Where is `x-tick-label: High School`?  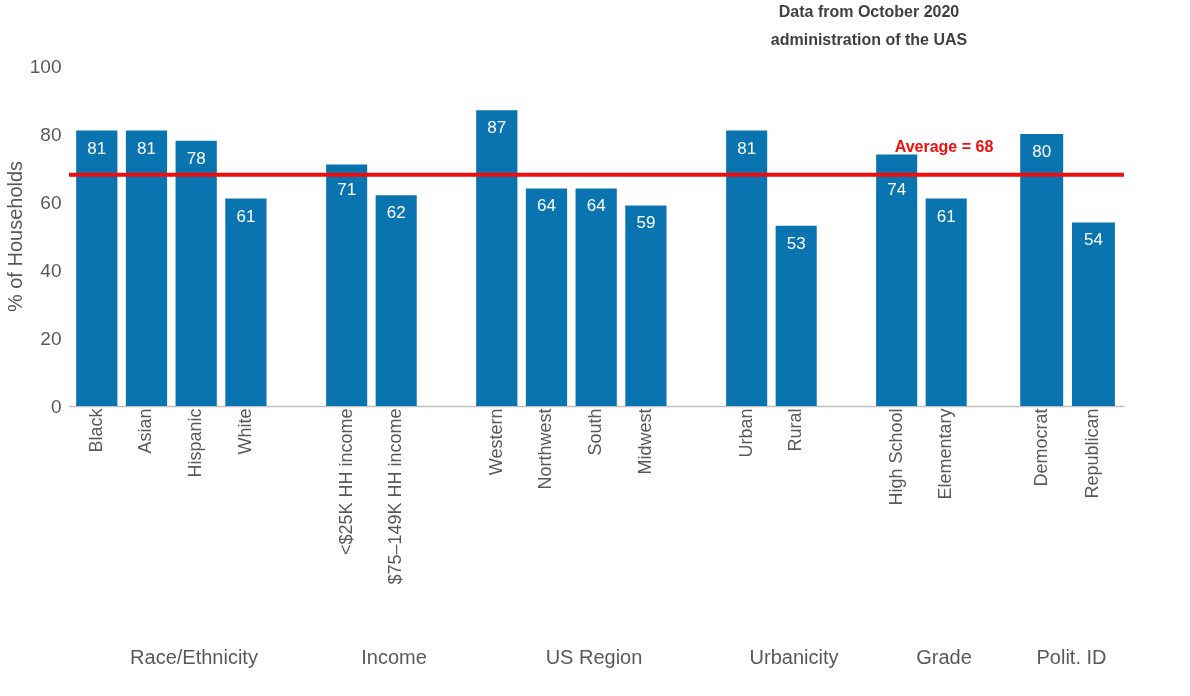 x-tick-label: High School is located at coordinates (895, 457).